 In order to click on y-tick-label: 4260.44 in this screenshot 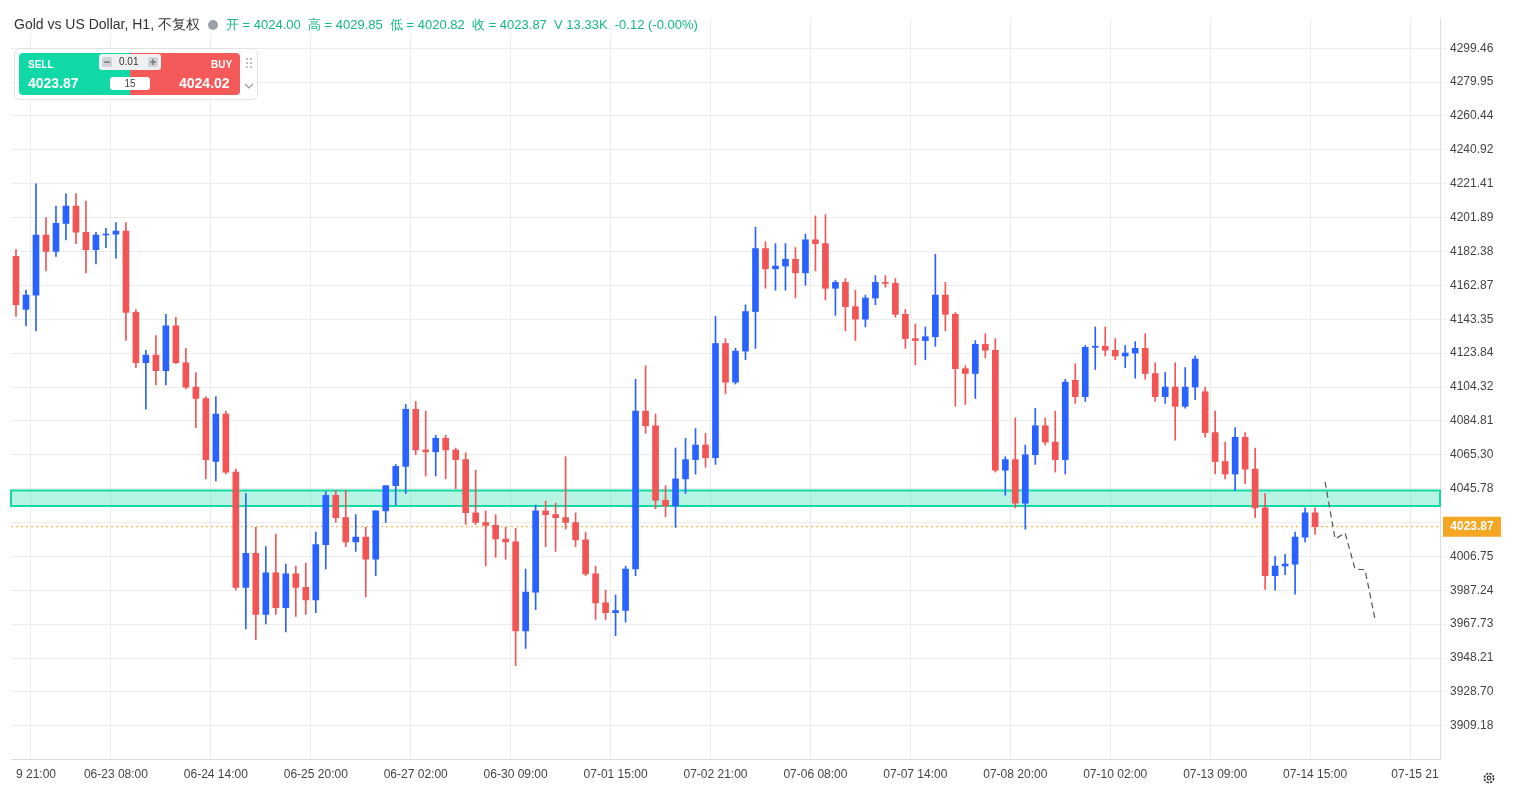, I will do `click(1472, 115)`.